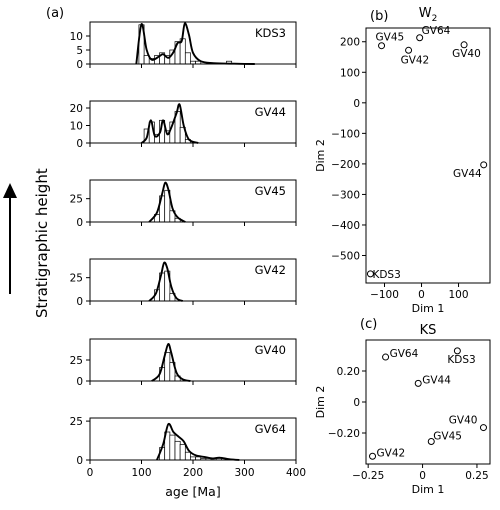 The height and width of the screenshot is (510, 500). What do you see at coordinates (345, 257) in the screenshot?
I see `y-tick-label: −500` at bounding box center [345, 257].